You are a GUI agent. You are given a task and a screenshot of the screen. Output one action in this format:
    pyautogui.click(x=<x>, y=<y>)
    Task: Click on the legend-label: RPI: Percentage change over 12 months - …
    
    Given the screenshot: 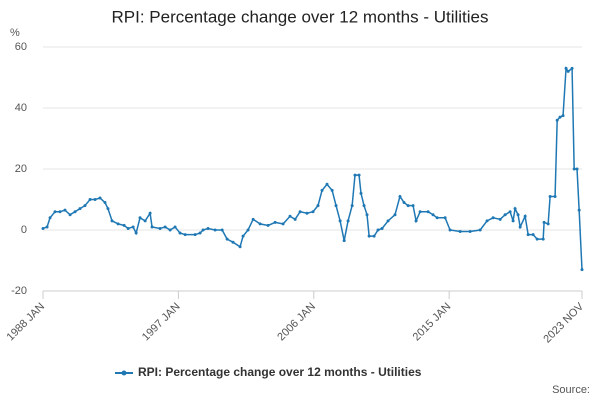 What is the action you would take?
    pyautogui.click(x=280, y=372)
    